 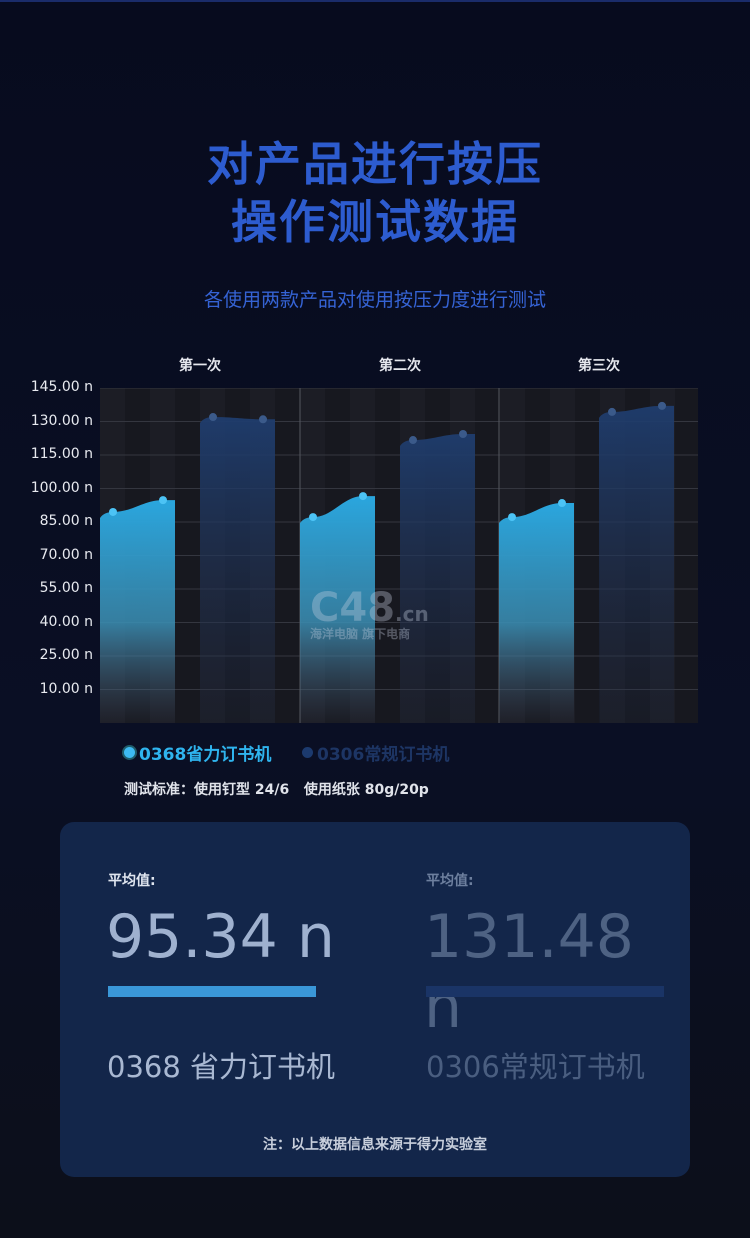 What do you see at coordinates (66, 655) in the screenshot?
I see `y-tick-label: 25.00 n` at bounding box center [66, 655].